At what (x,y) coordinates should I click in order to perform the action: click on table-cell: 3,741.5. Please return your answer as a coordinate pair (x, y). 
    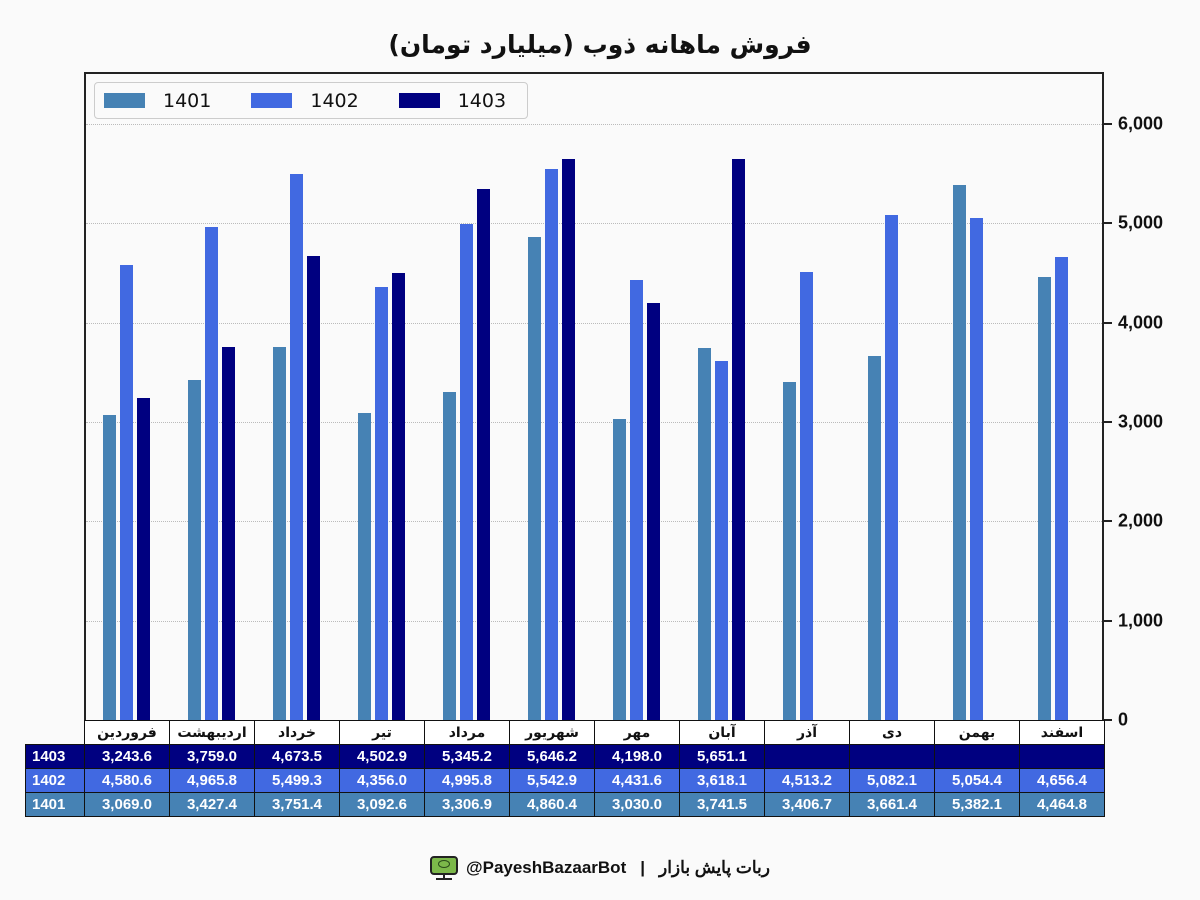
    Looking at the image, I should click on (722, 804).